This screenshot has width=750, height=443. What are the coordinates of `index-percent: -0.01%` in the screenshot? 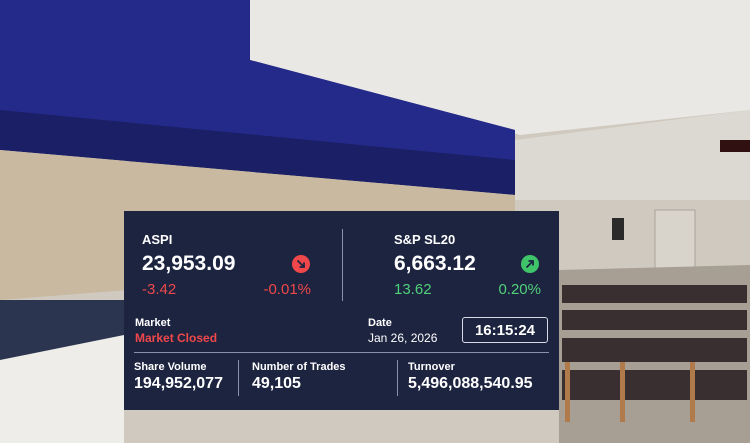 It's located at (287, 289).